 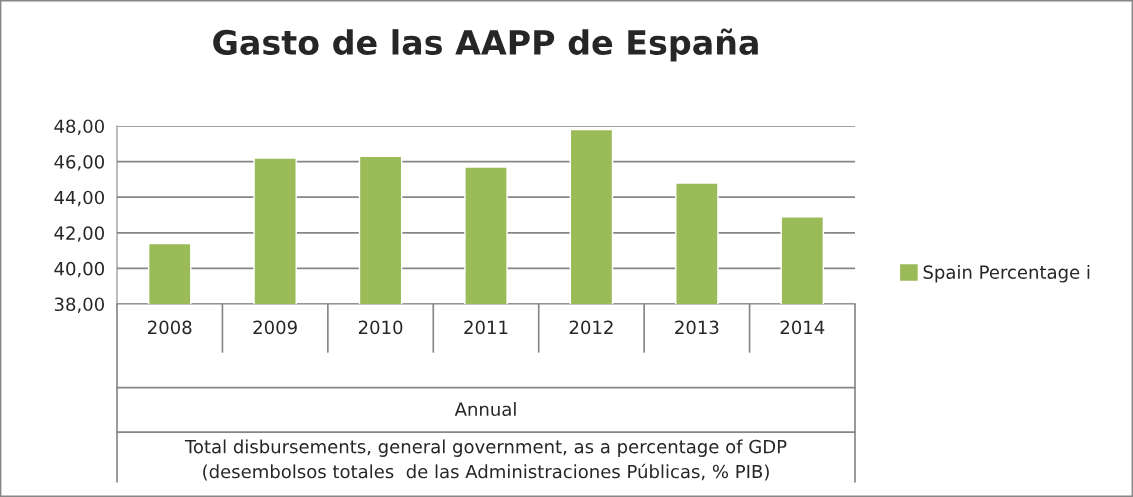 I want to click on y-tick-label: 48,00, so click(x=79, y=127).